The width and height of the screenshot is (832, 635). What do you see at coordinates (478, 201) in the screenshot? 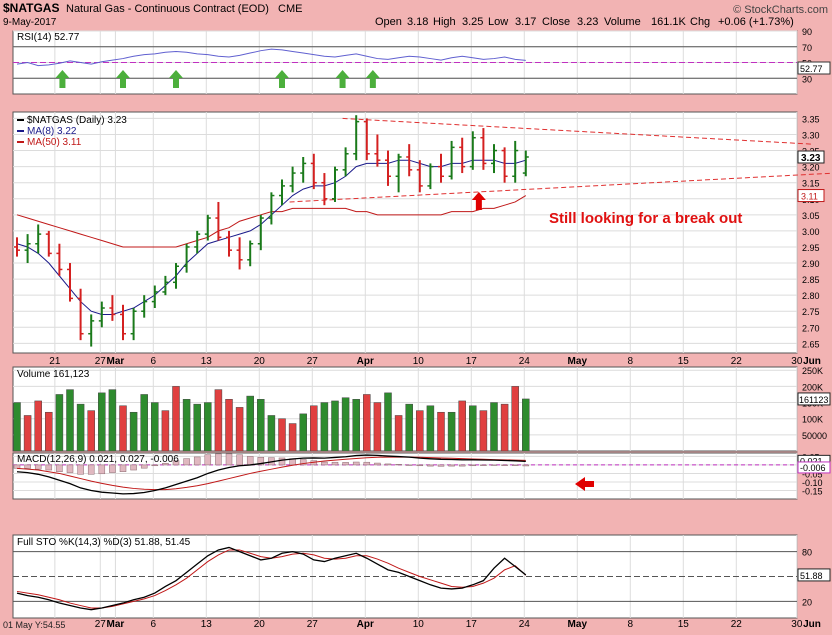
I see `red-up-arrow-icon` at bounding box center [478, 201].